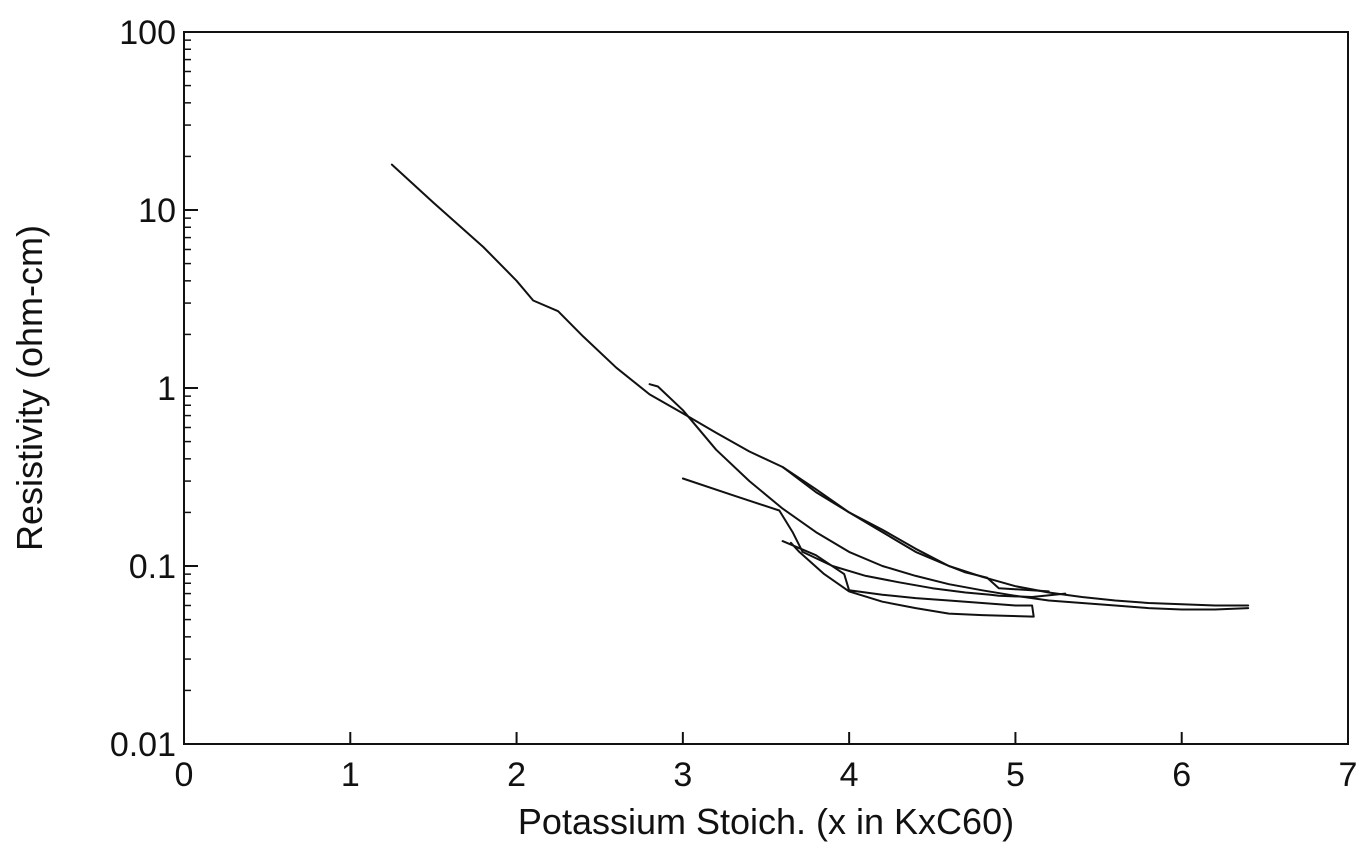 Image resolution: width=1362 pixels, height=858 pixels. What do you see at coordinates (682, 775) in the screenshot?
I see `x-tick-label: 3` at bounding box center [682, 775].